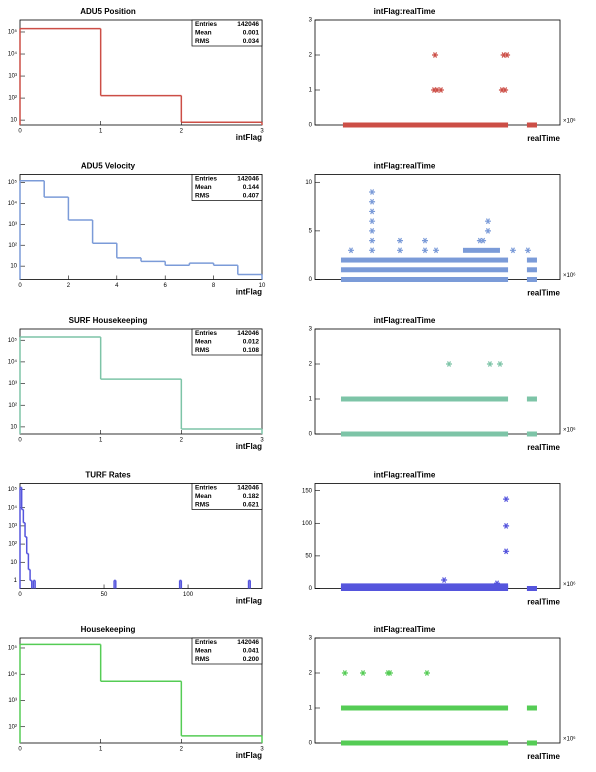 The height and width of the screenshot is (772, 596). What do you see at coordinates (108, 166) in the screenshot?
I see `chart-title: ADU5 Velocity` at bounding box center [108, 166].